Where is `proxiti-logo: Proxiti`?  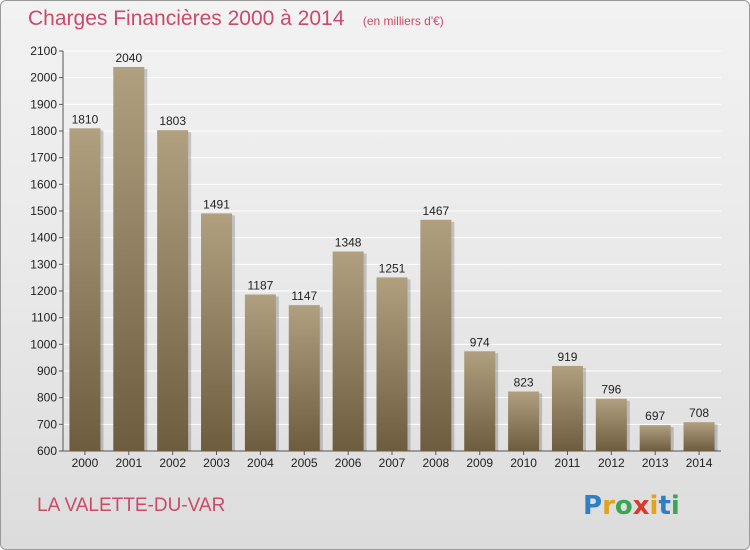 proxiti-logo: Proxiti is located at coordinates (631, 506).